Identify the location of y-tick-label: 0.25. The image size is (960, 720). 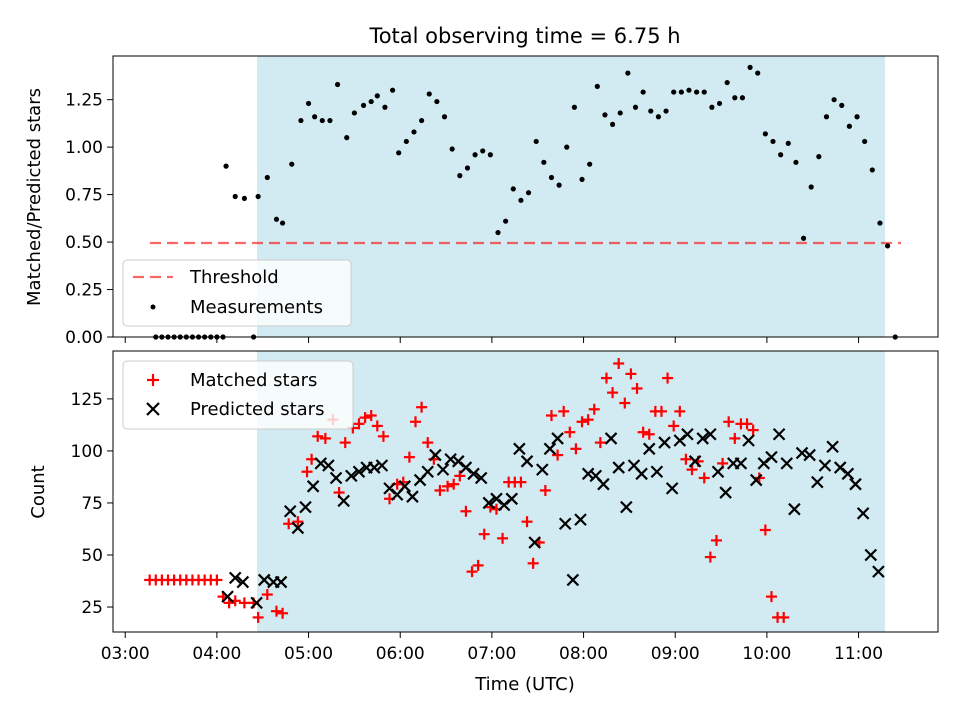
(84, 291).